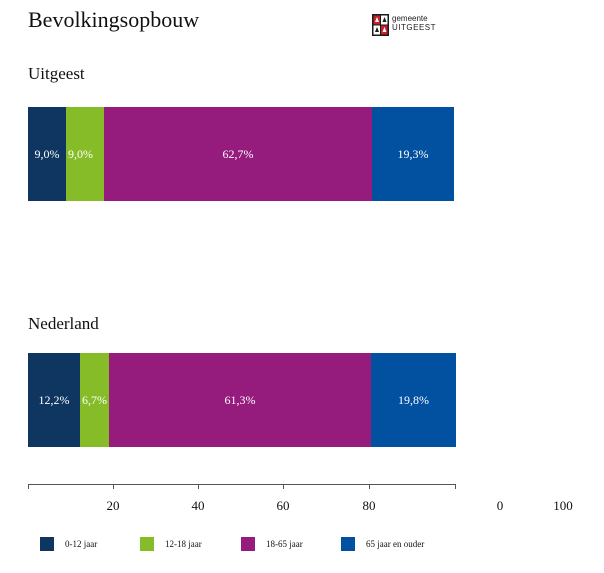 The height and width of the screenshot is (573, 604). I want to click on bar-value-label: 12,2%, so click(54, 399).